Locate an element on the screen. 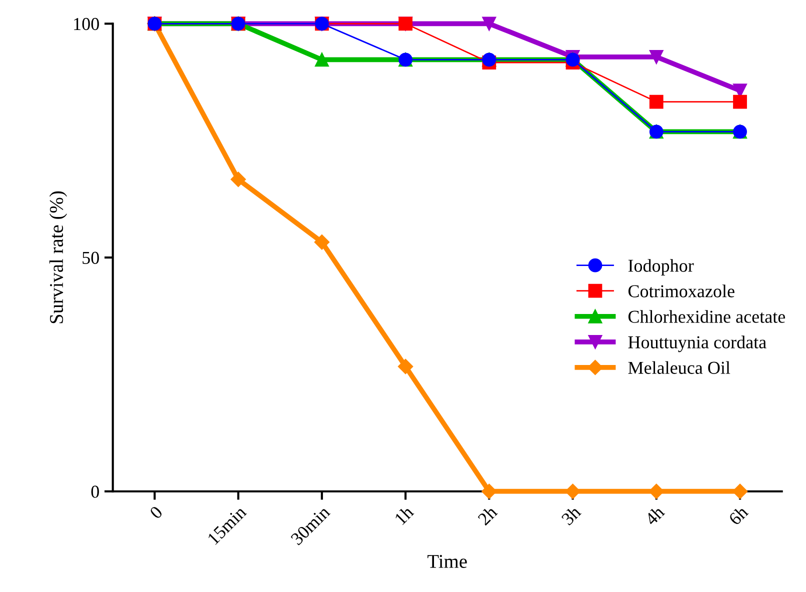  x-tick-label: 3h is located at coordinates (571, 515).